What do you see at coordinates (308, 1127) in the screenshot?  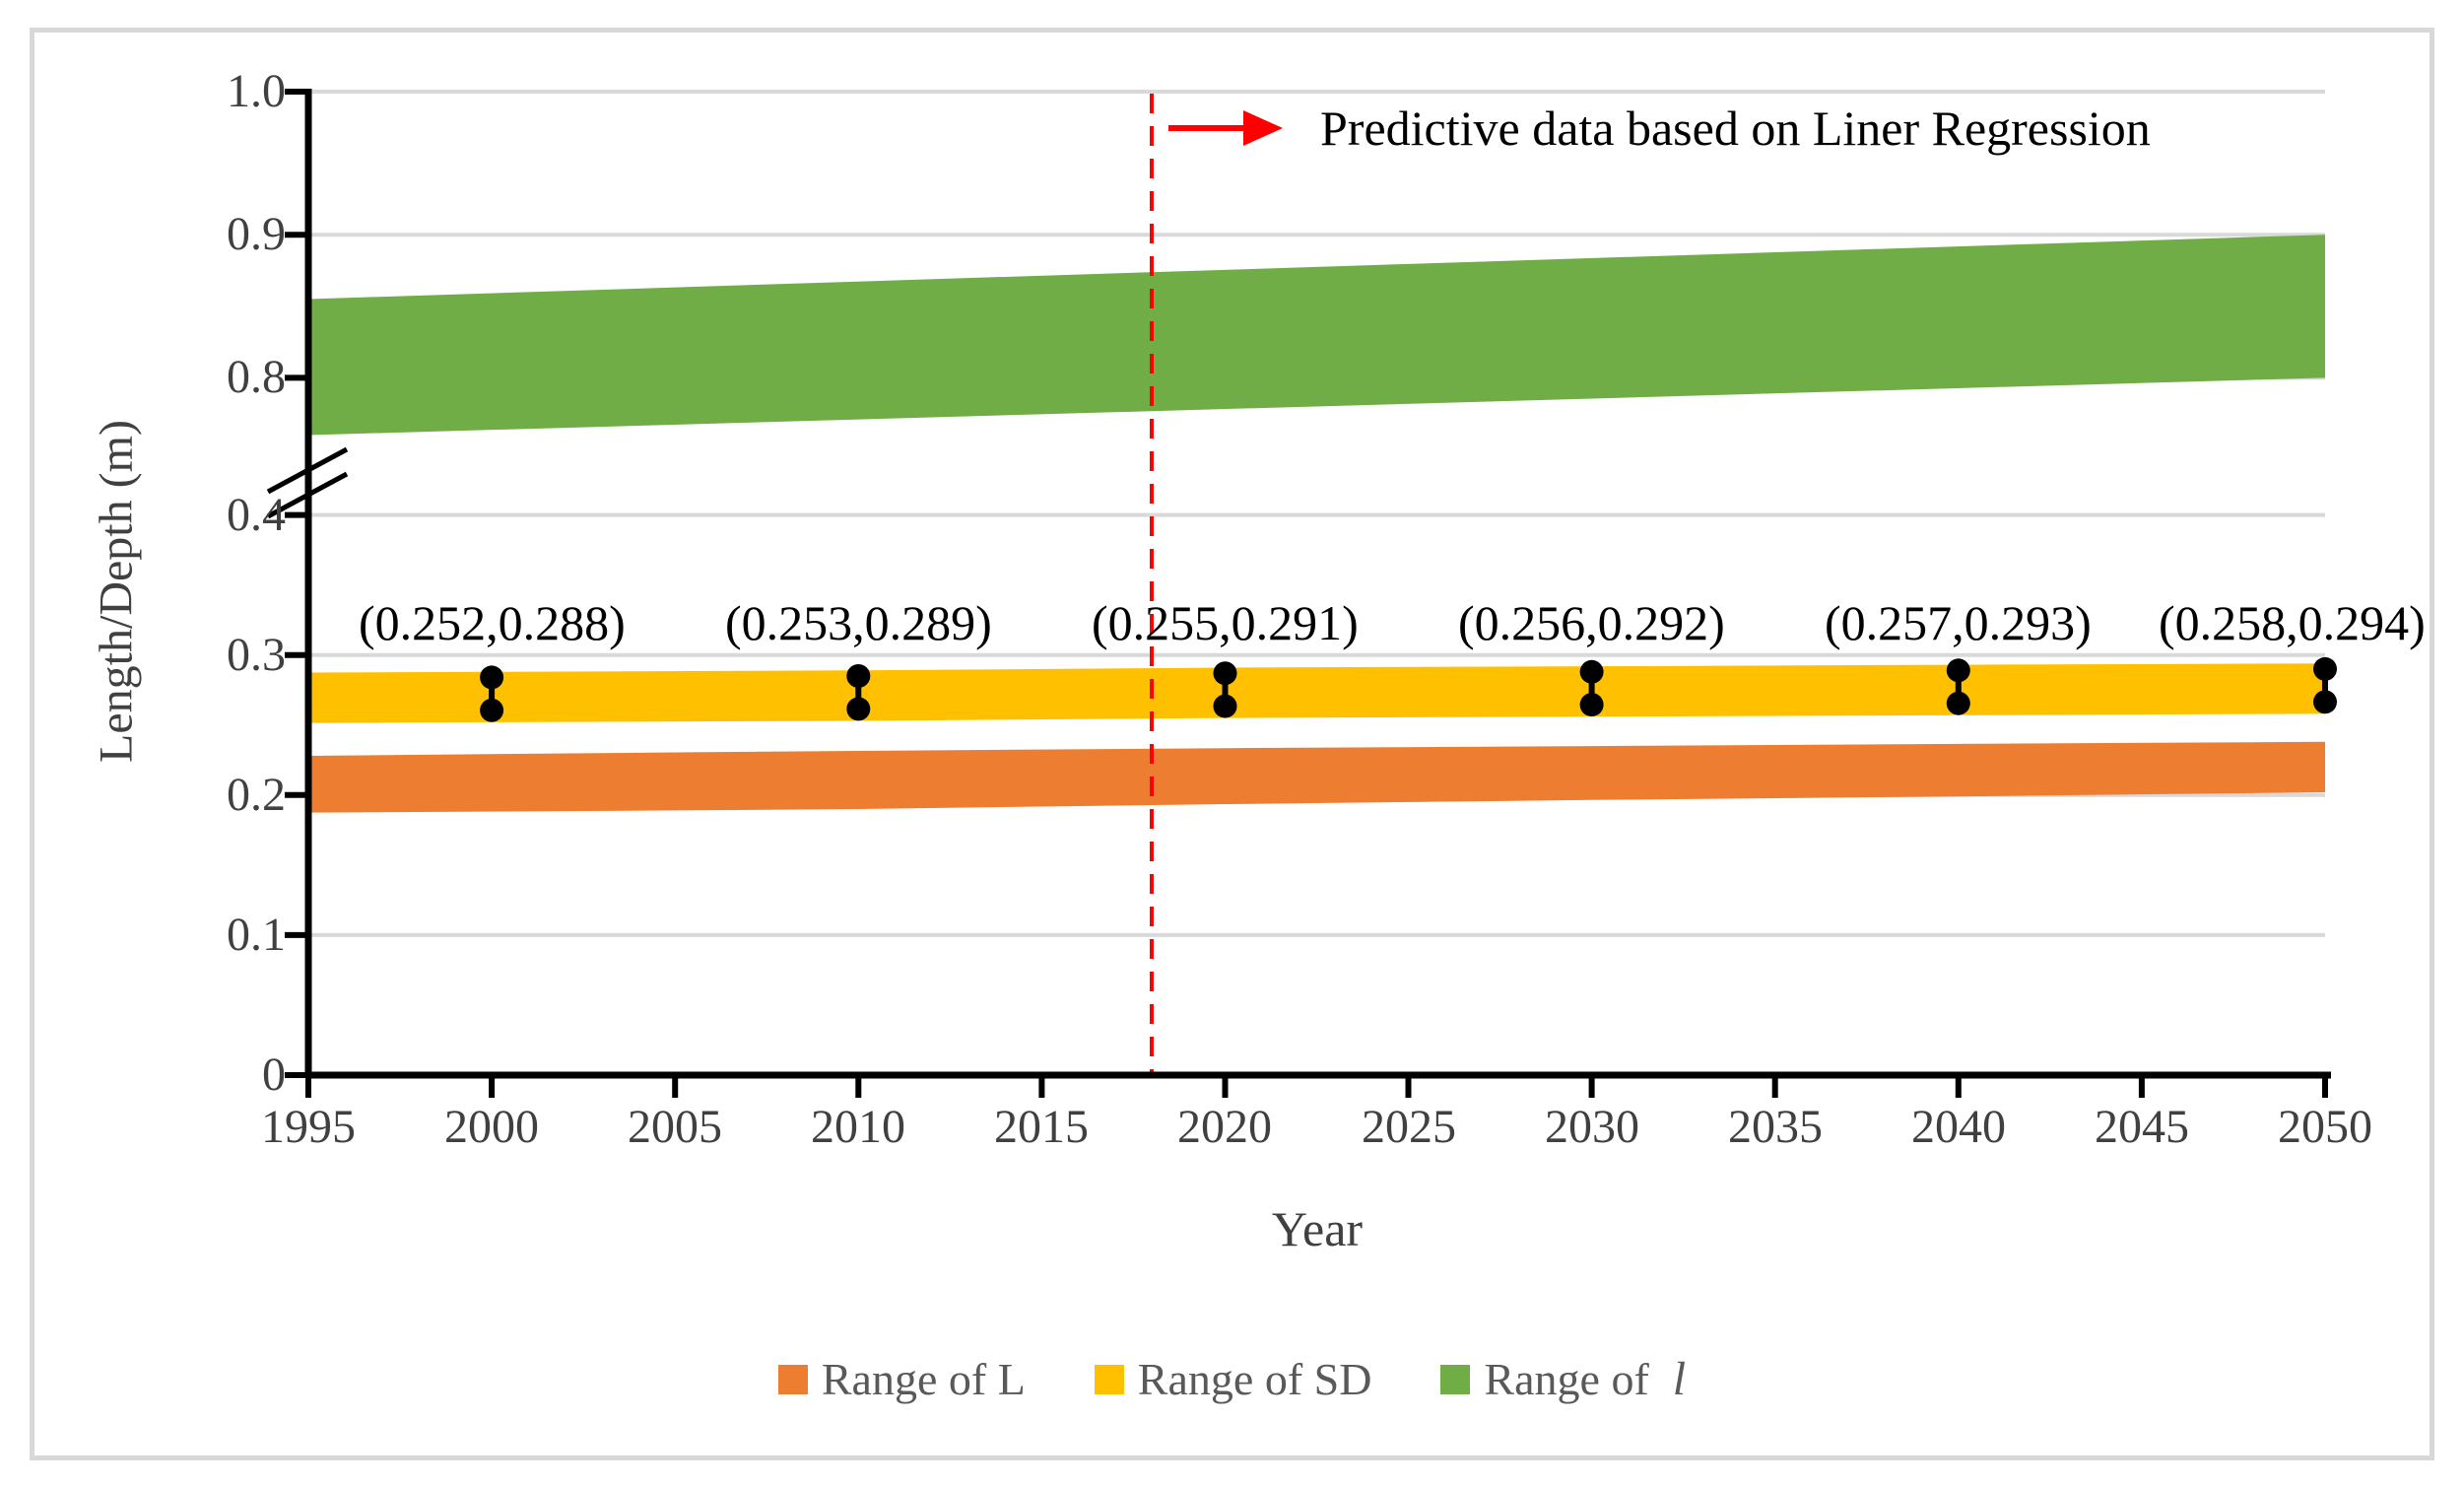 I see `x-tick-label: 1995` at bounding box center [308, 1127].